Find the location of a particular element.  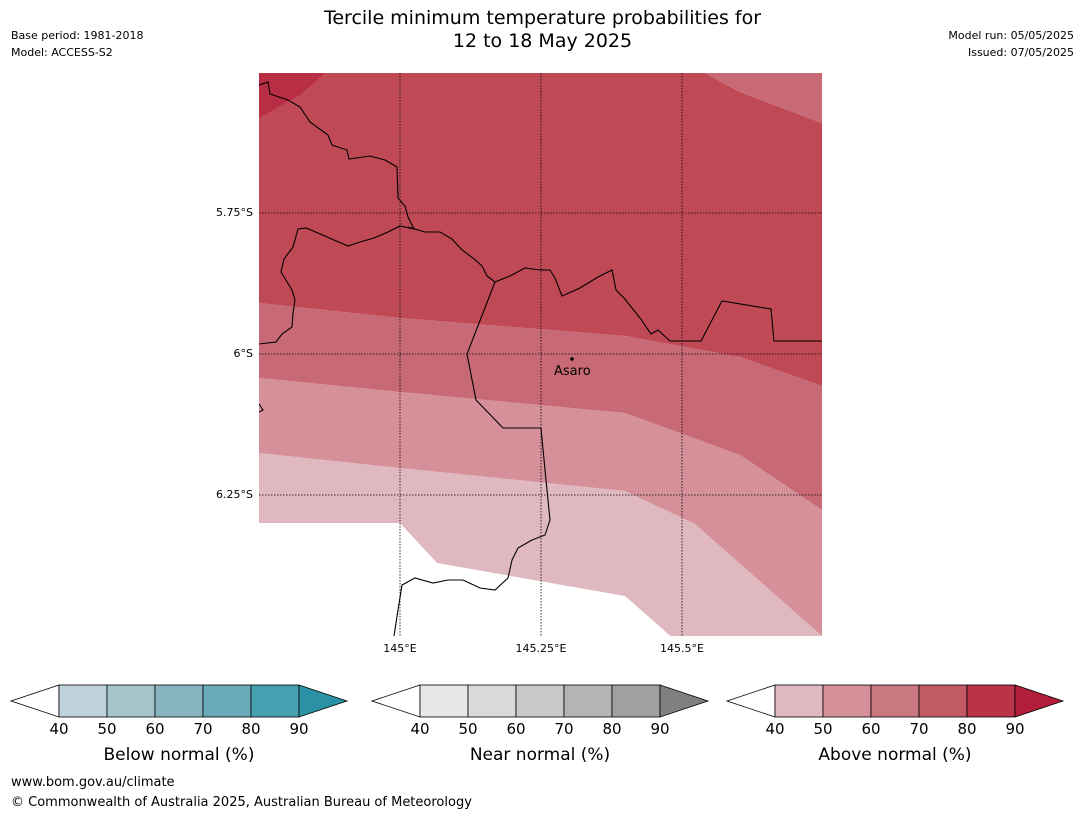

colorbar-below-tick: 50 is located at coordinates (107, 729).